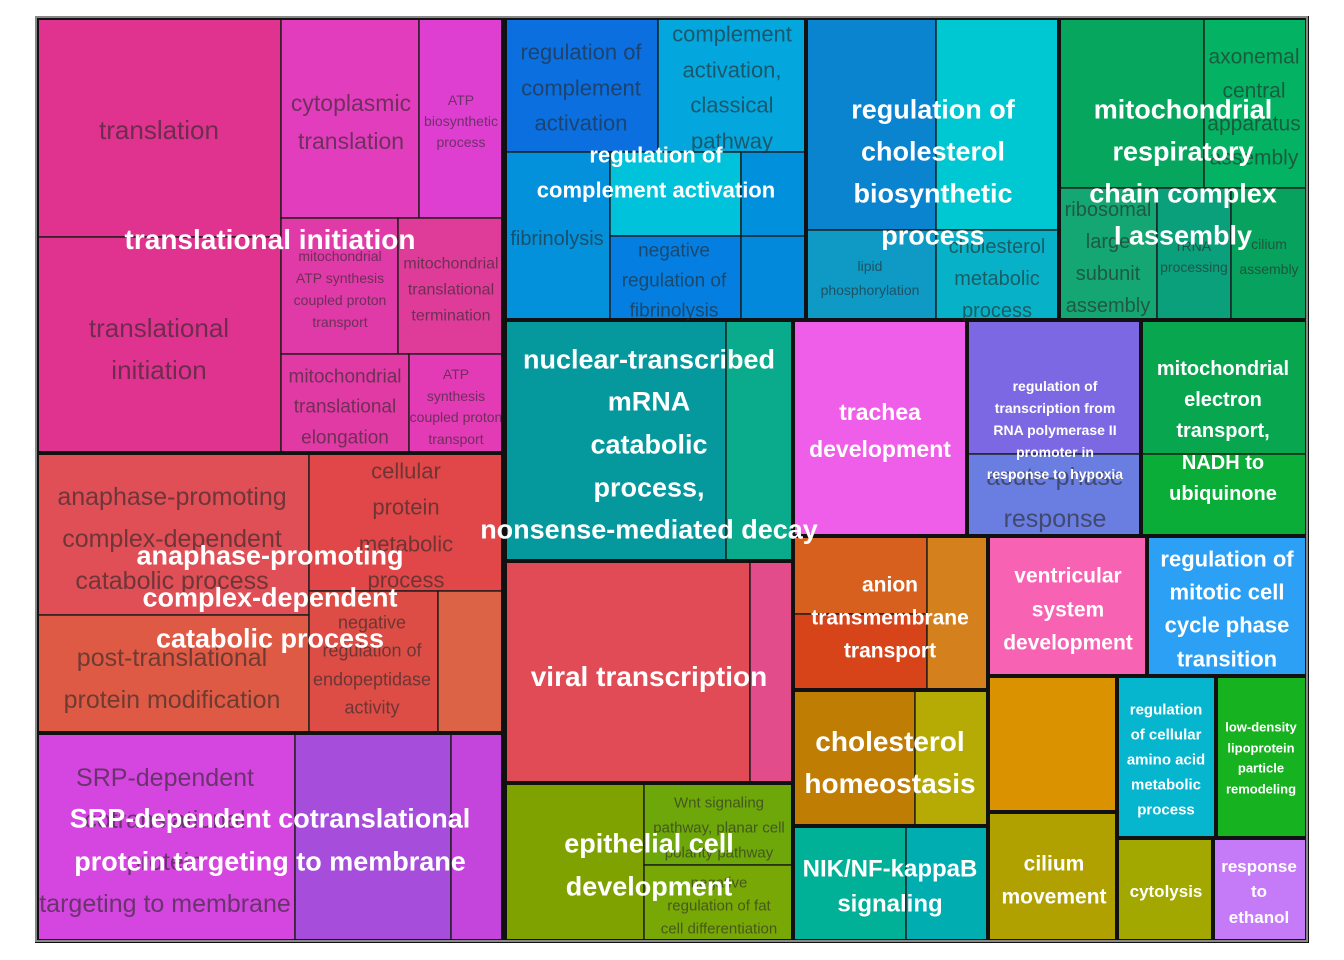  Describe the element at coordinates (456, 406) in the screenshot. I see `term-label: ATP synthesis coupled proton transport` at that location.